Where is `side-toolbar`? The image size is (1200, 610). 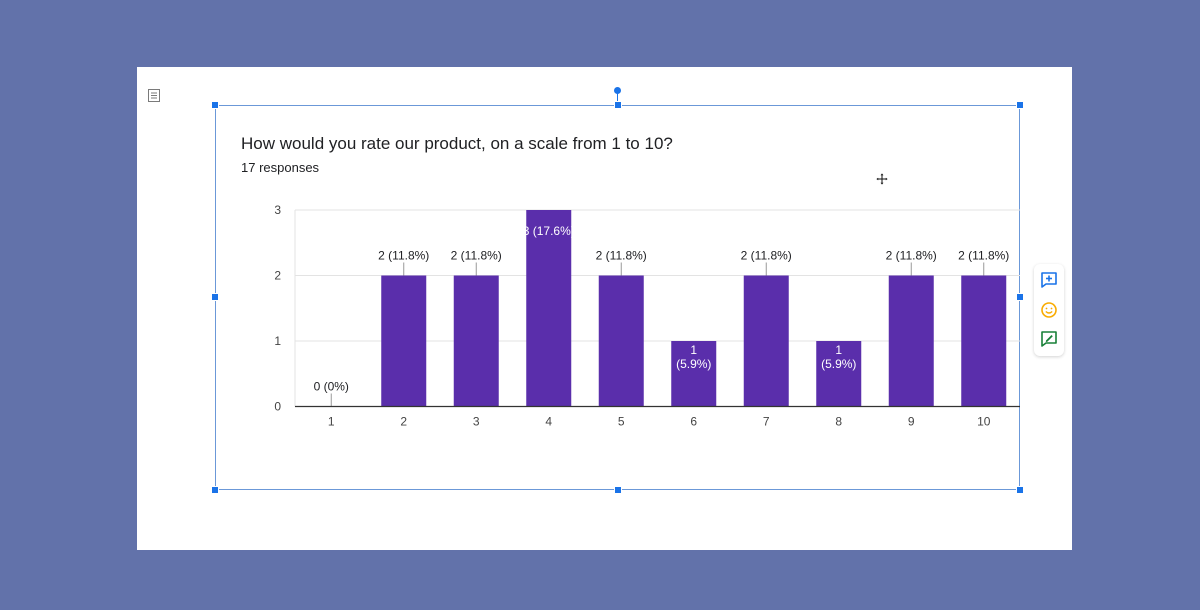 side-toolbar is located at coordinates (1049, 310).